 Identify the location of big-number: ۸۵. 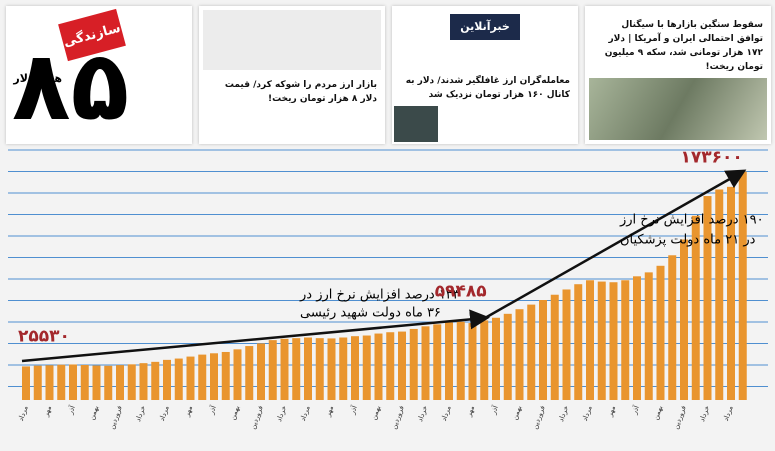
(71, 86).